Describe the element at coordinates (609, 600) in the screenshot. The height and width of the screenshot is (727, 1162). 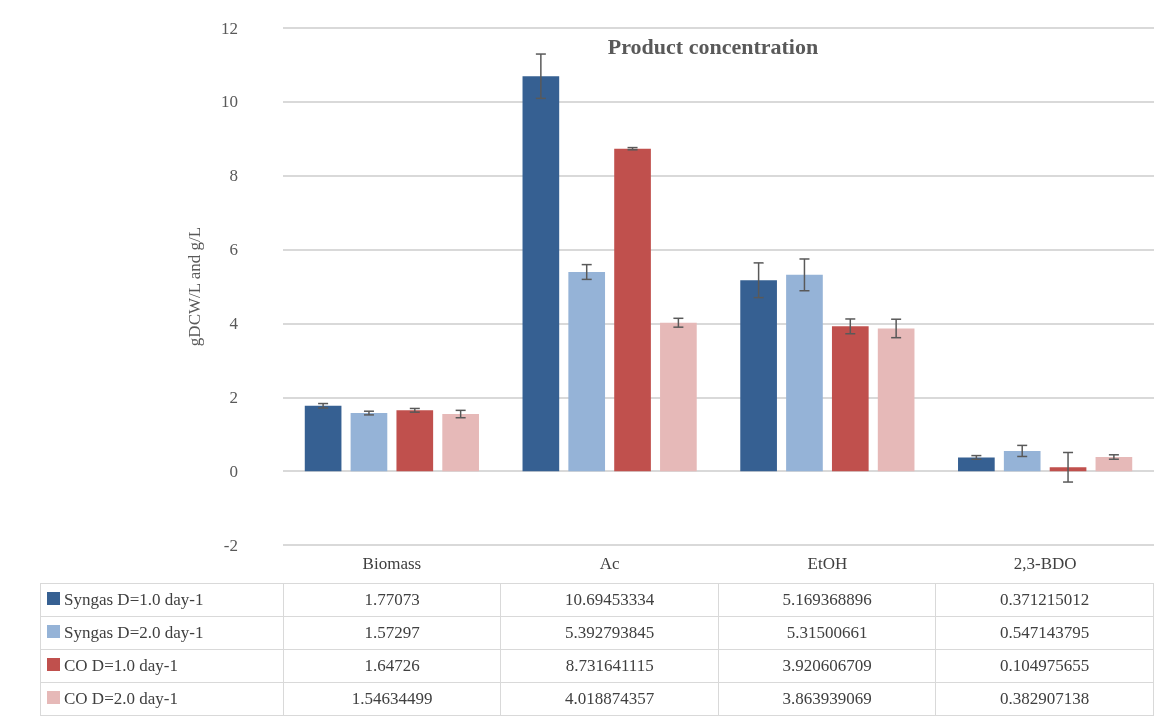
I see `data-label: 10.69453334` at that location.